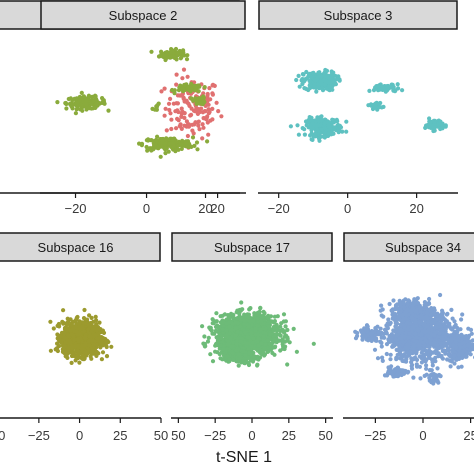  I want to click on facet-strip-label: Subspace 3, so click(358, 15).